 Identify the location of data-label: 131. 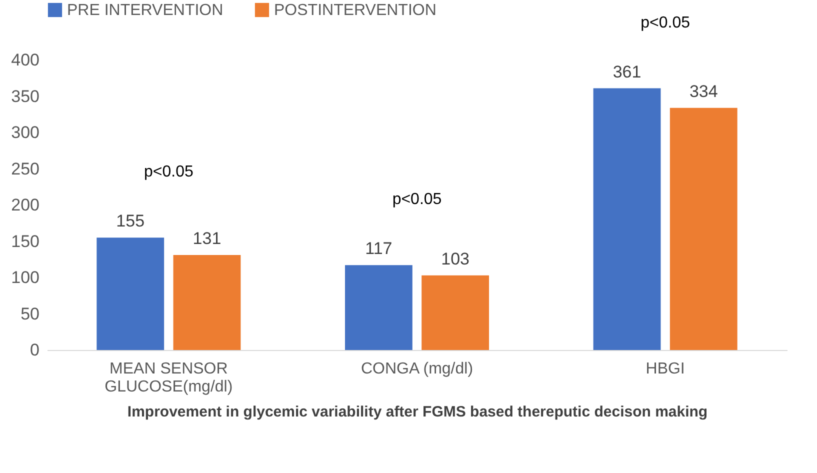
(207, 238).